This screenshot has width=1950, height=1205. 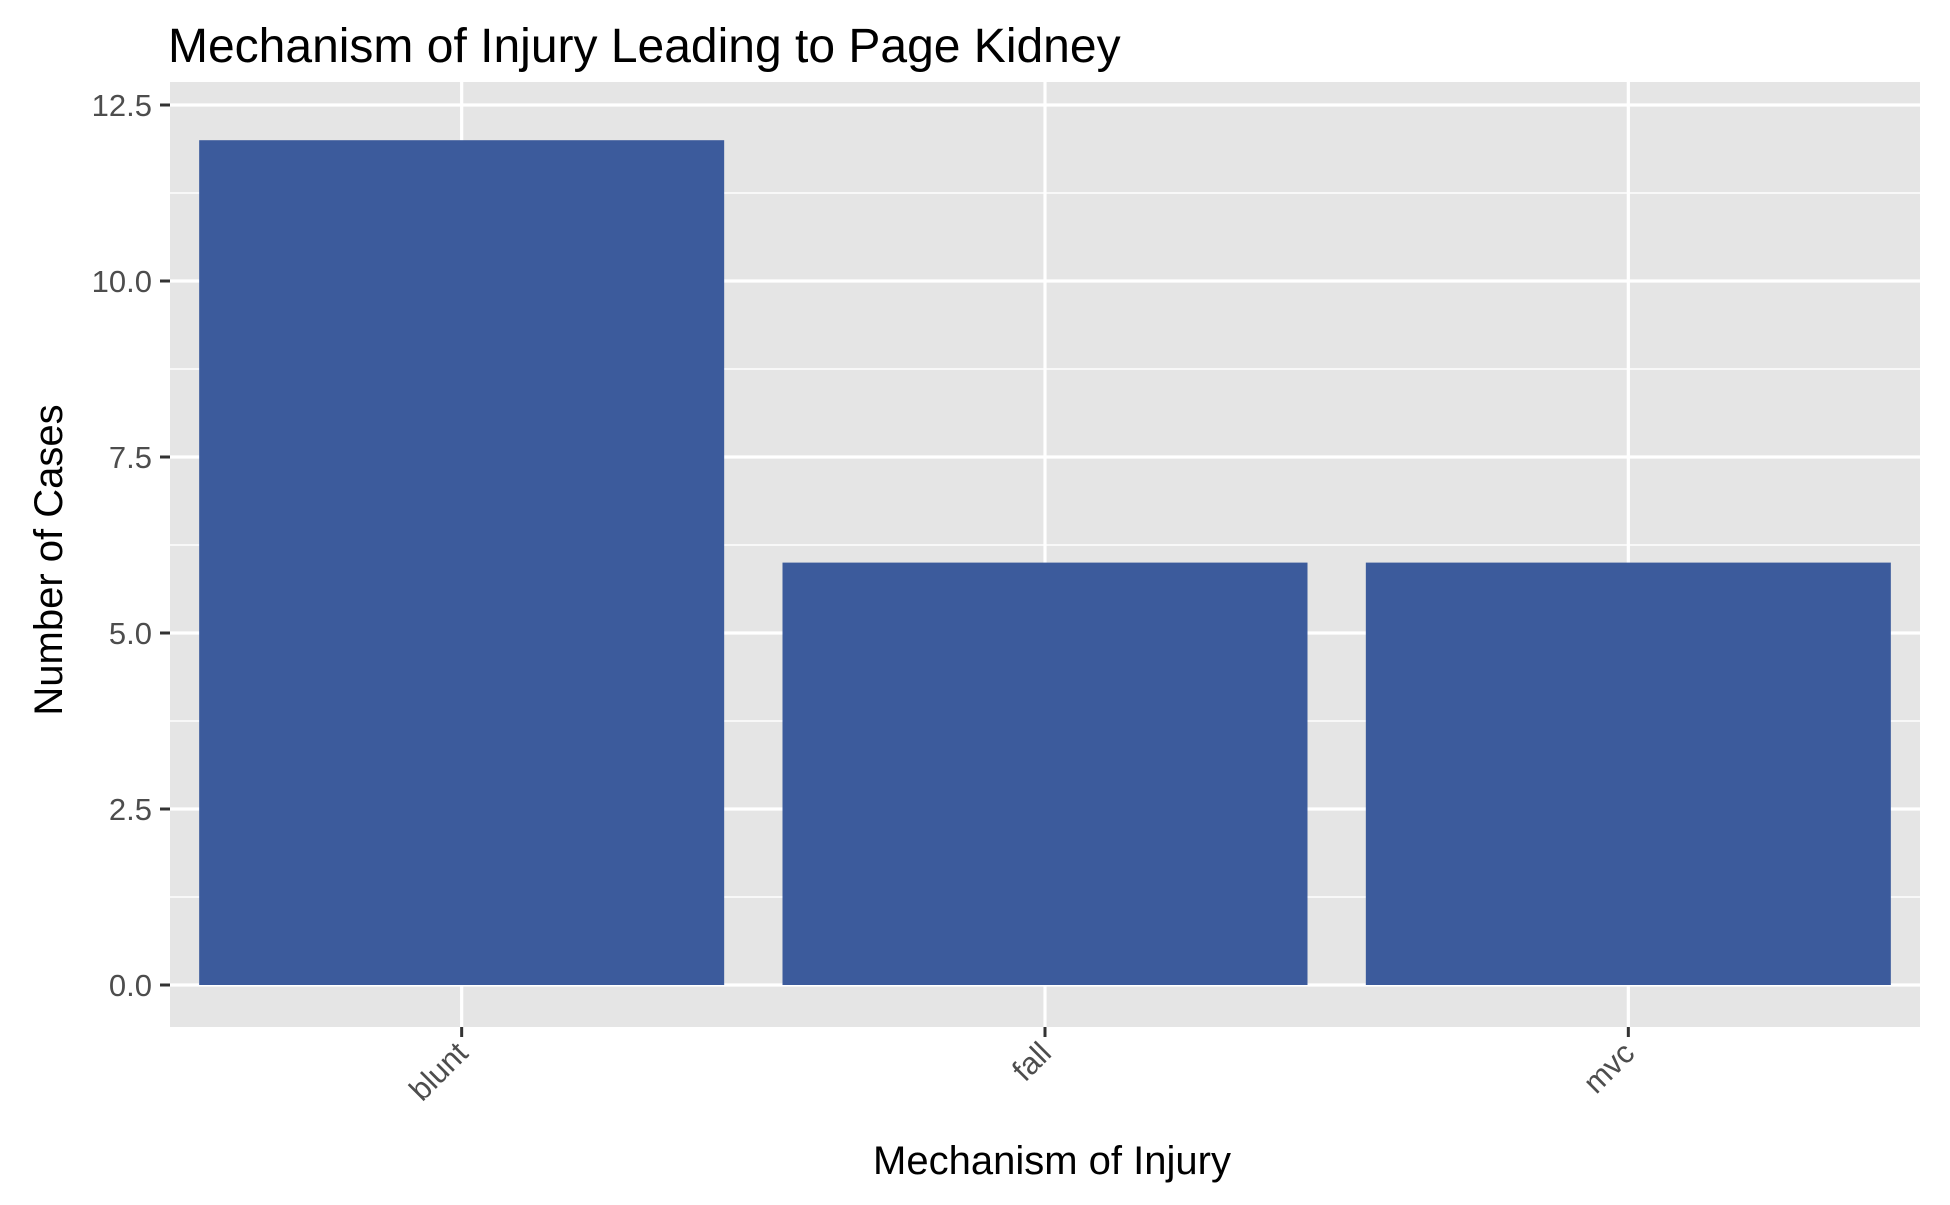 I want to click on y-tick-label: 2.5, so click(x=130, y=809).